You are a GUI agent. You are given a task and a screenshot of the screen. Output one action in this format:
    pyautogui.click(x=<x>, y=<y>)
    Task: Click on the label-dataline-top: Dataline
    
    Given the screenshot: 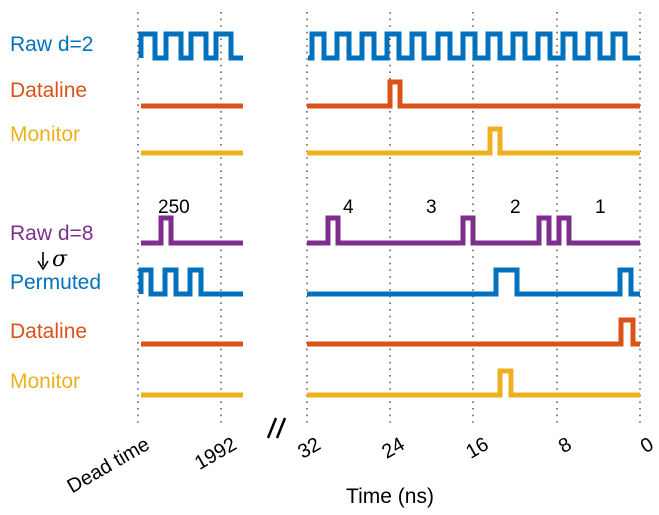 What is the action you would take?
    pyautogui.click(x=48, y=90)
    